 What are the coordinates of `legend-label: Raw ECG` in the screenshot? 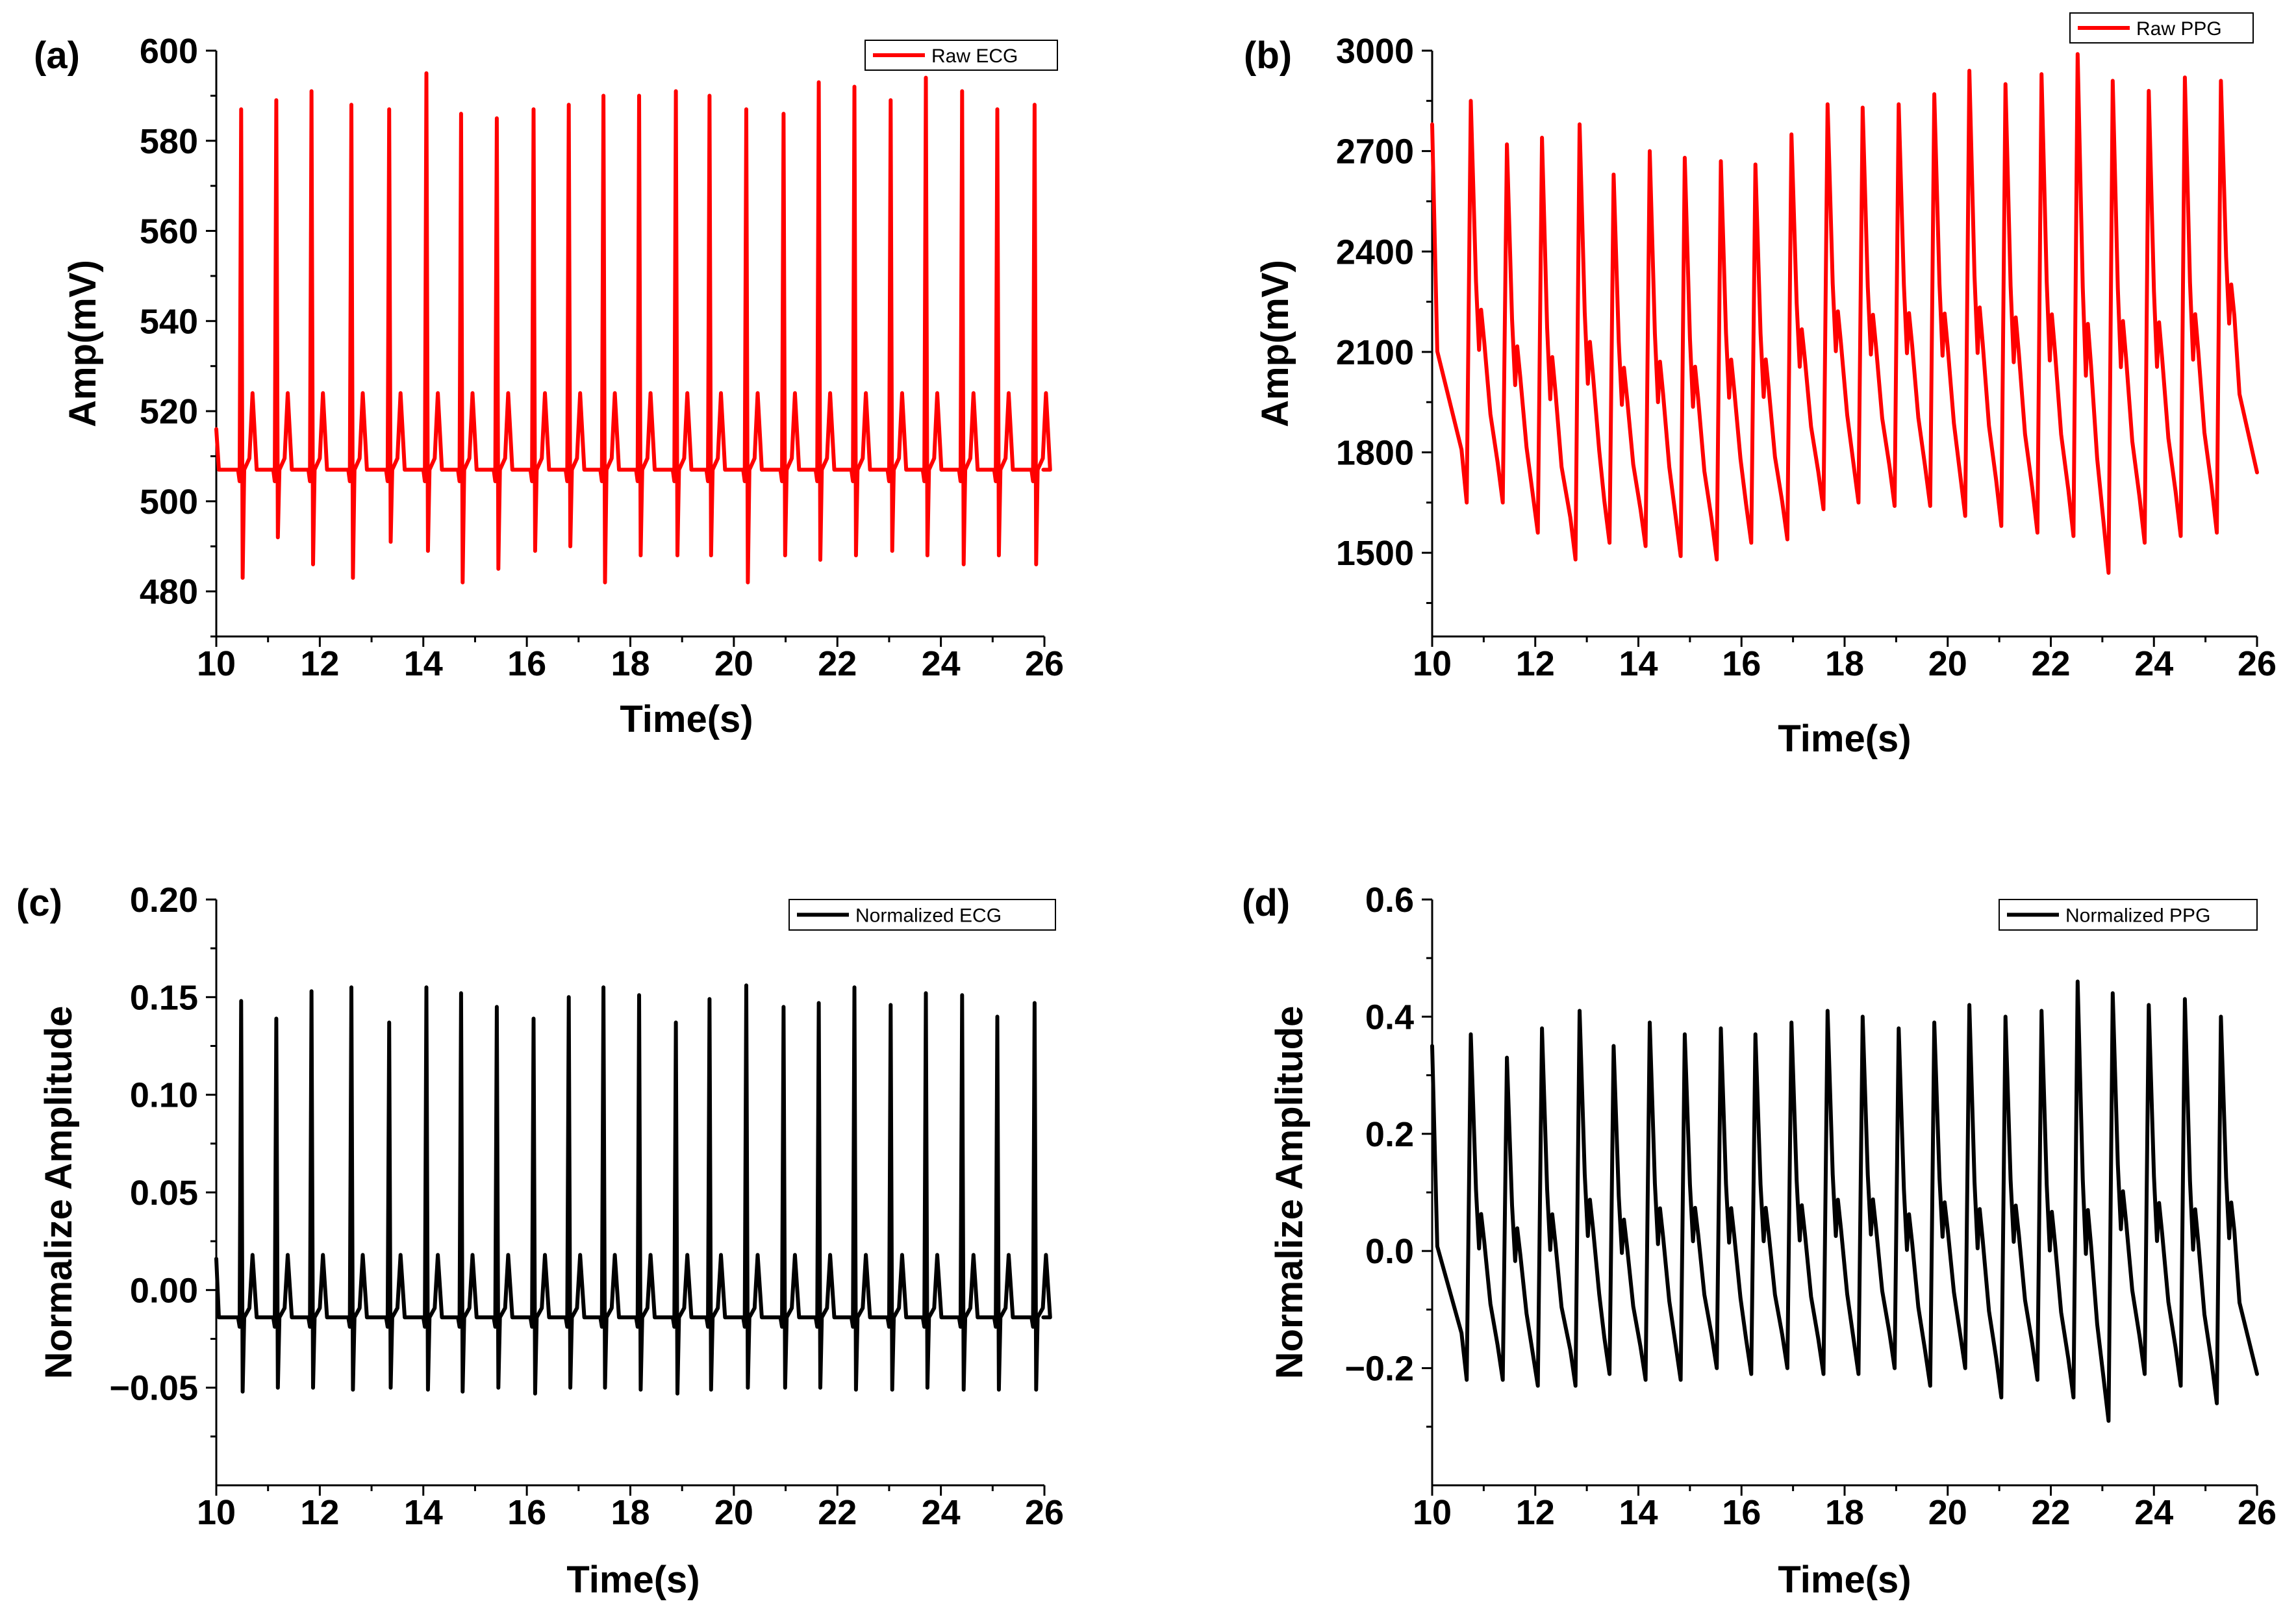 It's located at (974, 56).